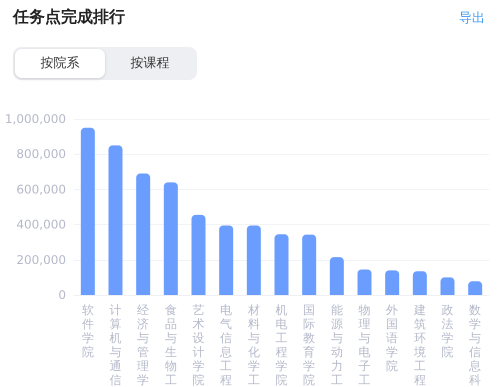  I want to click on y-tick-label: 1,000,000, so click(35, 119).